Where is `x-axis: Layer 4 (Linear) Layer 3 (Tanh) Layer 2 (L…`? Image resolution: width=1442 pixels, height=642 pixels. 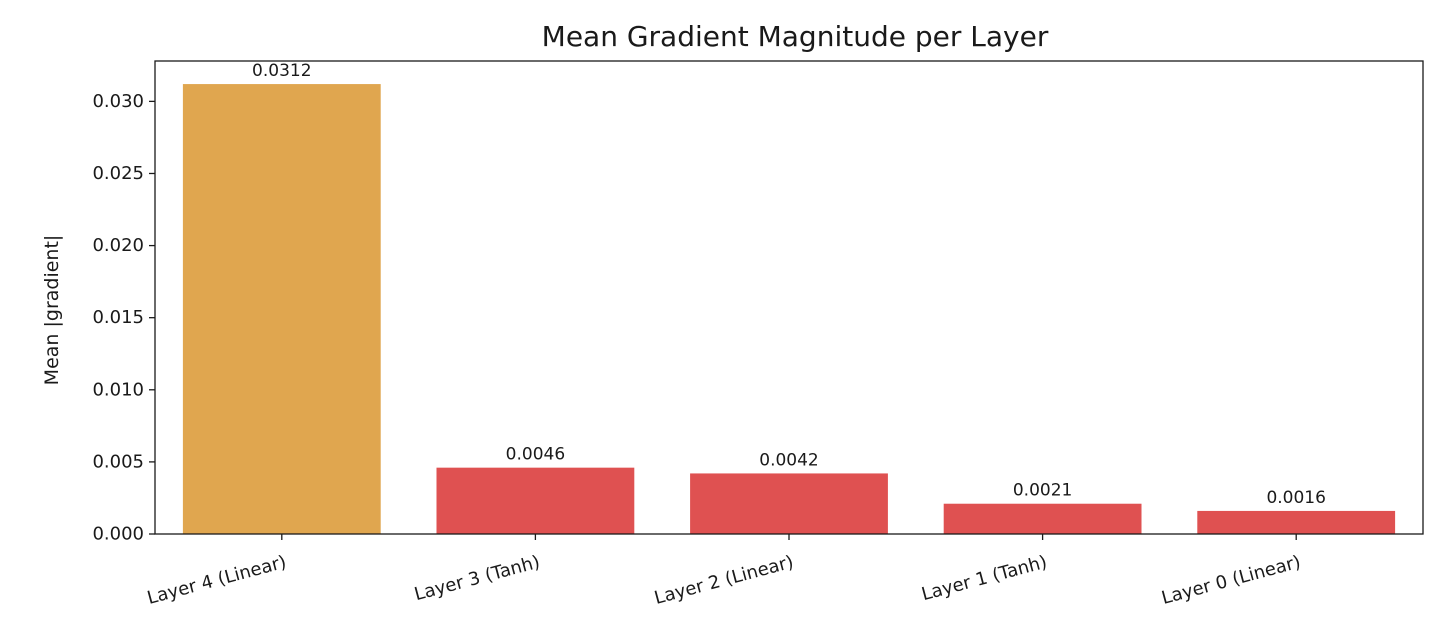 x-axis: Layer 4 (Linear) Layer 3 (Tanh) Layer 2 (L… is located at coordinates (724, 571).